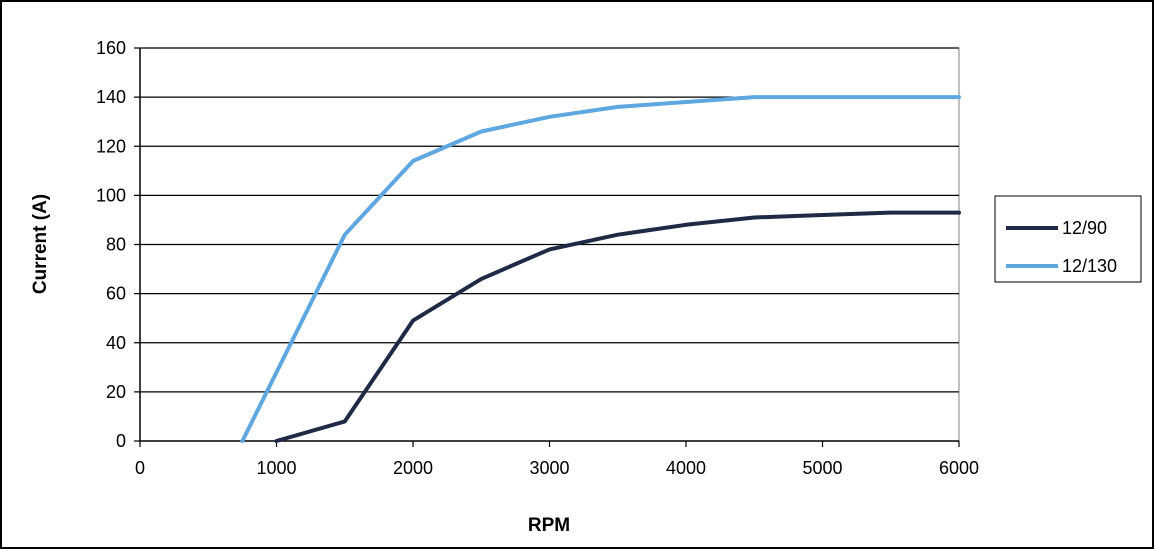  I want to click on y-tick-label-100: 100, so click(111, 195).